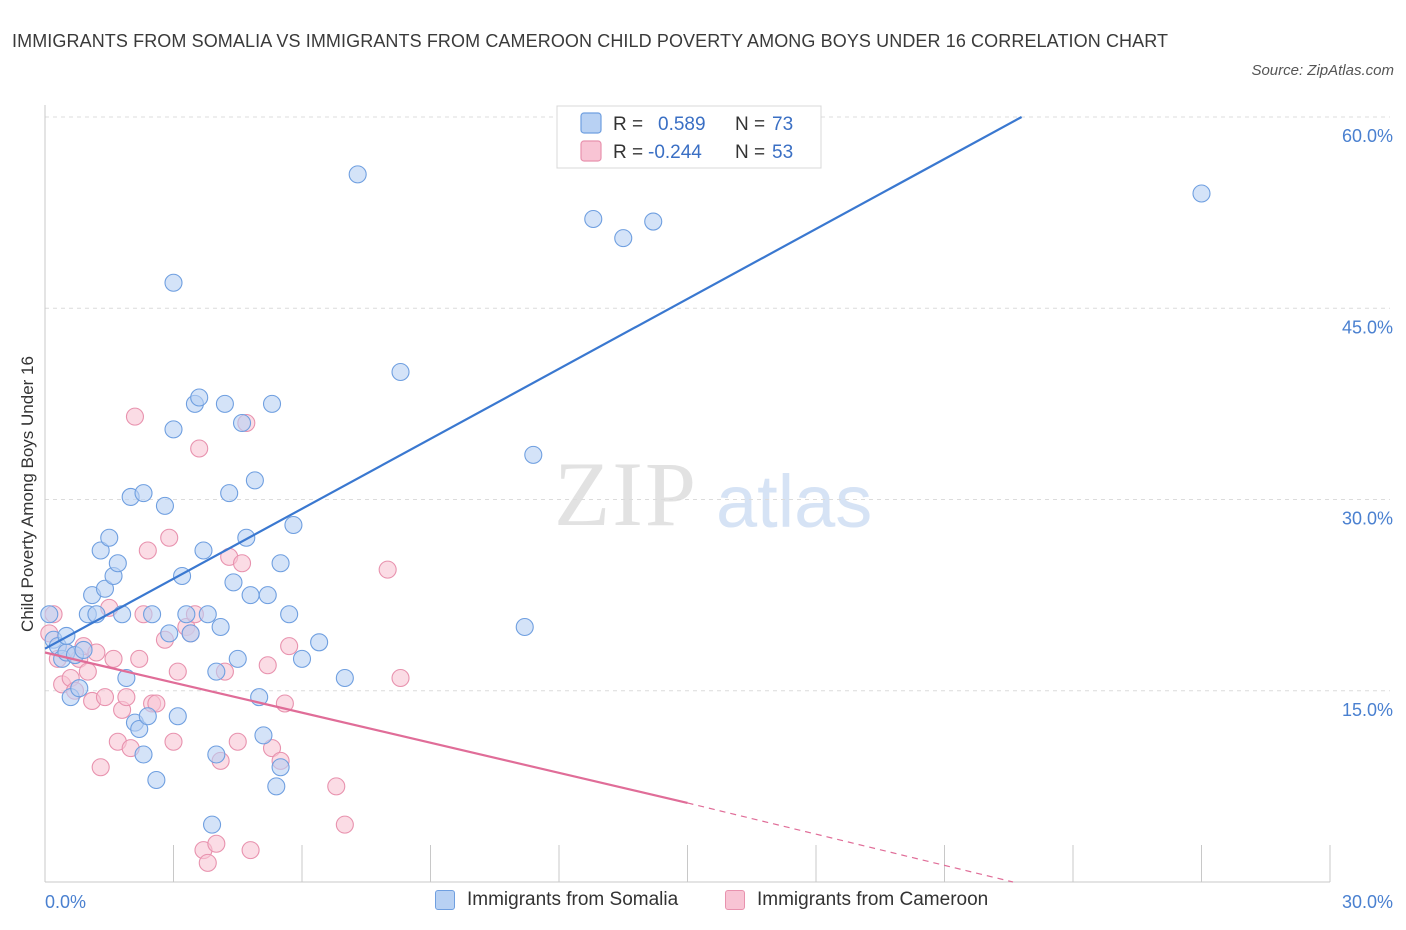 The width and height of the screenshot is (1406, 930). What do you see at coordinates (591, 151) in the screenshot?
I see `legend-swatch-cameroon` at bounding box center [591, 151].